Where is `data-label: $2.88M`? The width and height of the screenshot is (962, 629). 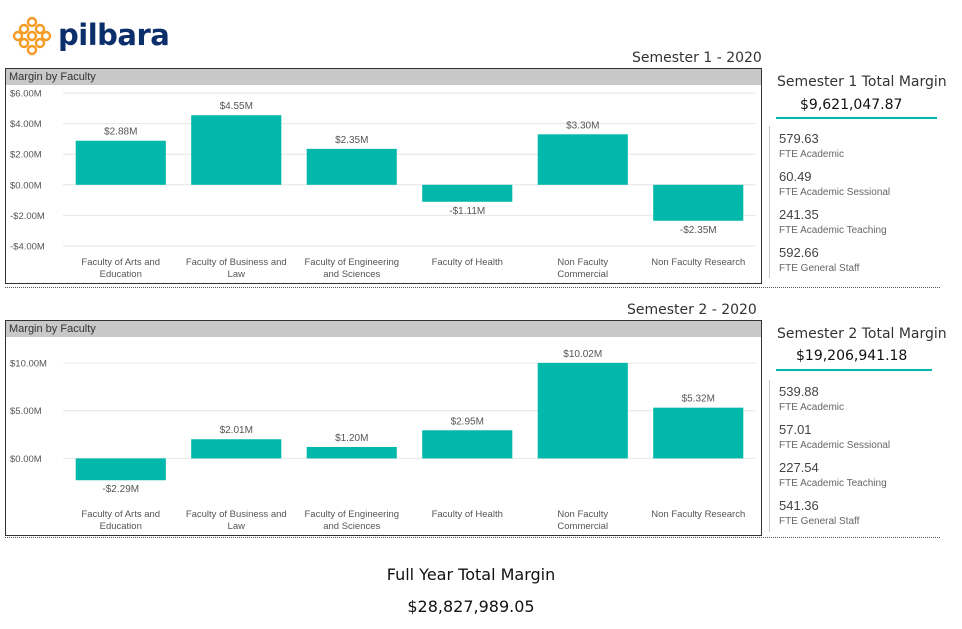 data-label: $2.88M is located at coordinates (120, 132).